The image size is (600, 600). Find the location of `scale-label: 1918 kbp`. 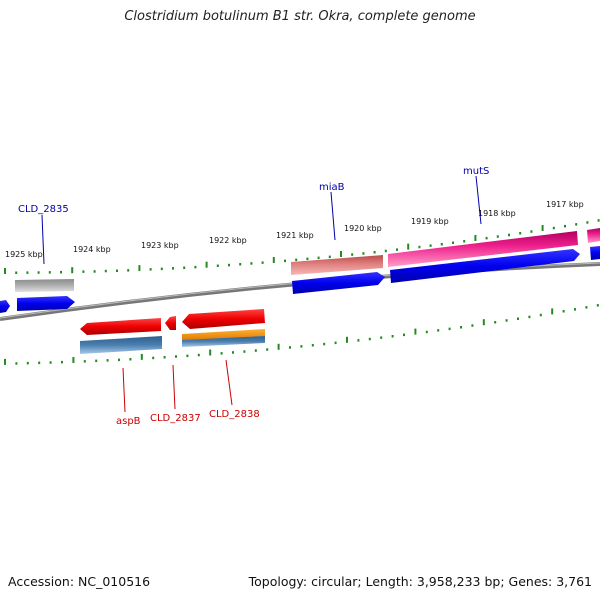

scale-label: 1918 kbp is located at coordinates (497, 213).